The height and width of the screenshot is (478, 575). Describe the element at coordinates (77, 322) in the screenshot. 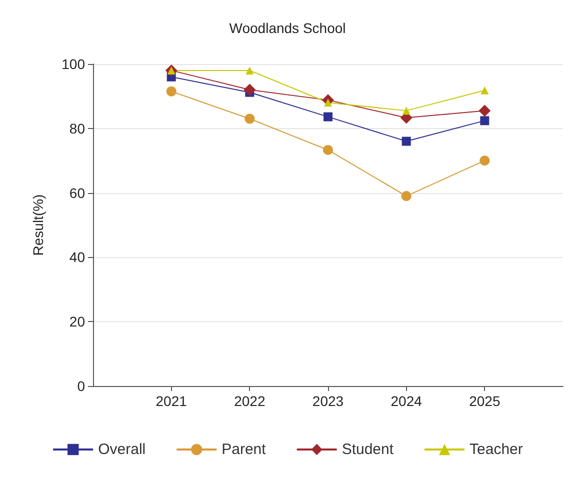

I see `y-tick-label: 20` at that location.